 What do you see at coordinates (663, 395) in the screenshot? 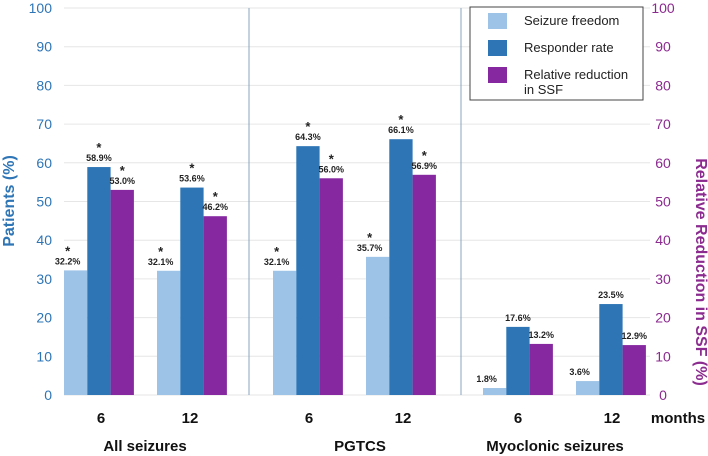
I see `right-tick-label: 0` at bounding box center [663, 395].